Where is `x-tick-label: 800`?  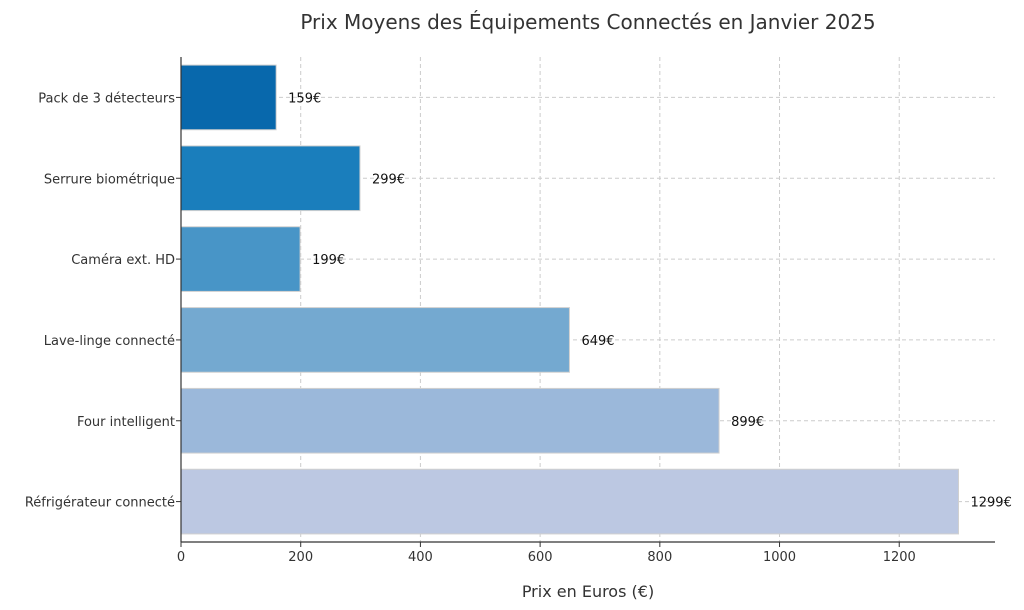
x-tick-label: 800 is located at coordinates (659, 557).